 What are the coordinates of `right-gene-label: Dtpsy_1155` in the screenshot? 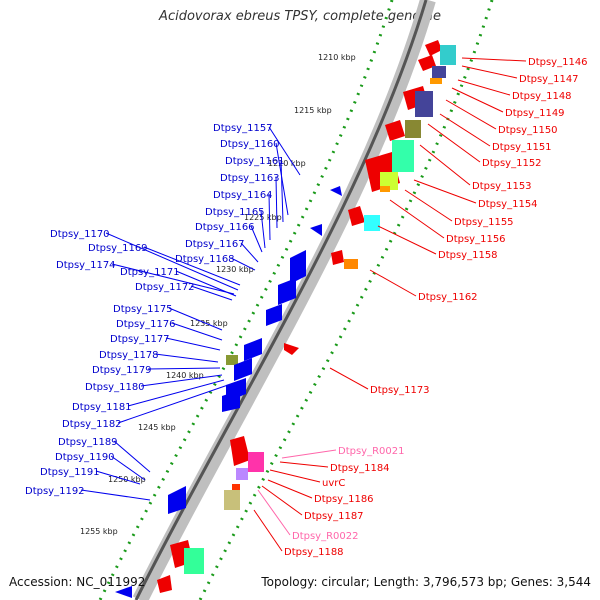 It's located at (484, 222).